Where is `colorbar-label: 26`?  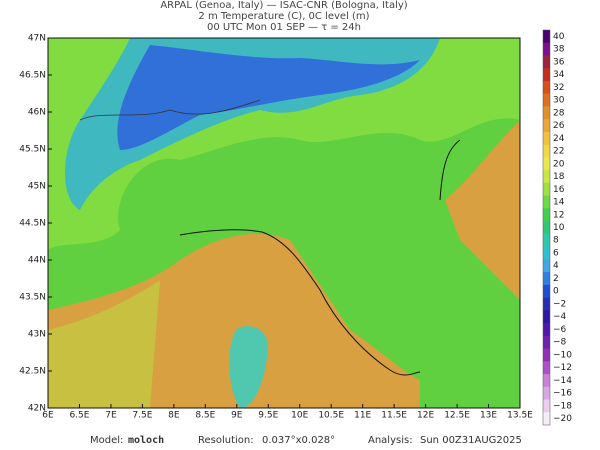
colorbar-label: 26 is located at coordinates (559, 126).